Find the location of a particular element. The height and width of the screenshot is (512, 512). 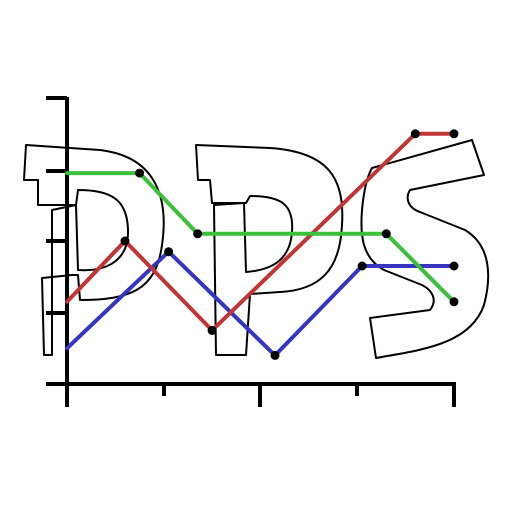

logo-letter-s is located at coordinates (425, 249).